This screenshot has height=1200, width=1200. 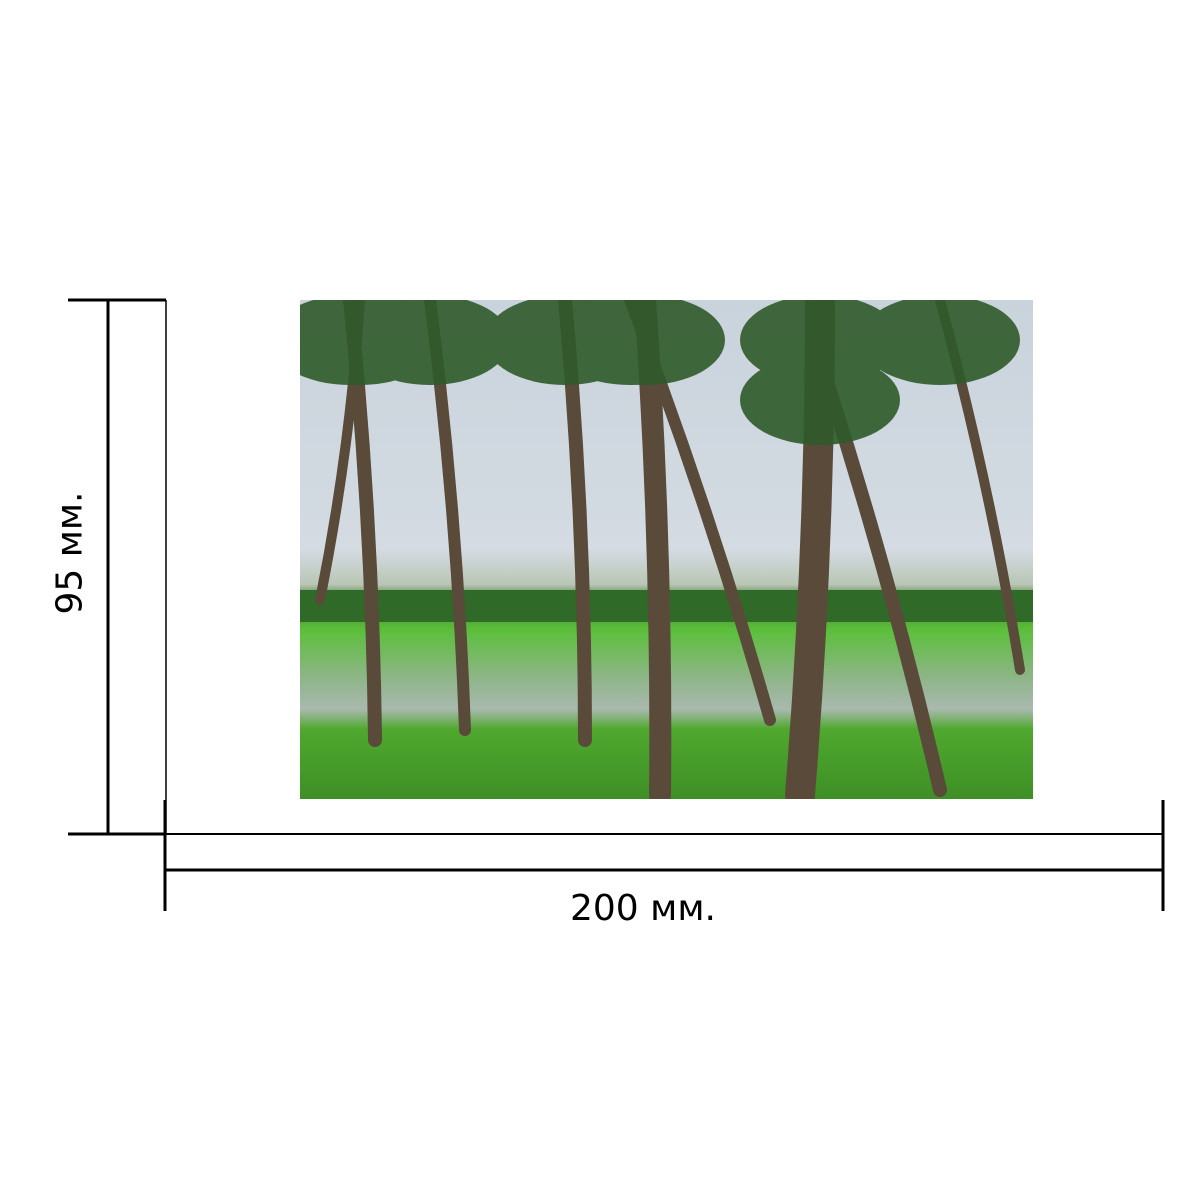 What do you see at coordinates (643, 908) in the screenshot?
I see `width-label: 200 мм.` at bounding box center [643, 908].